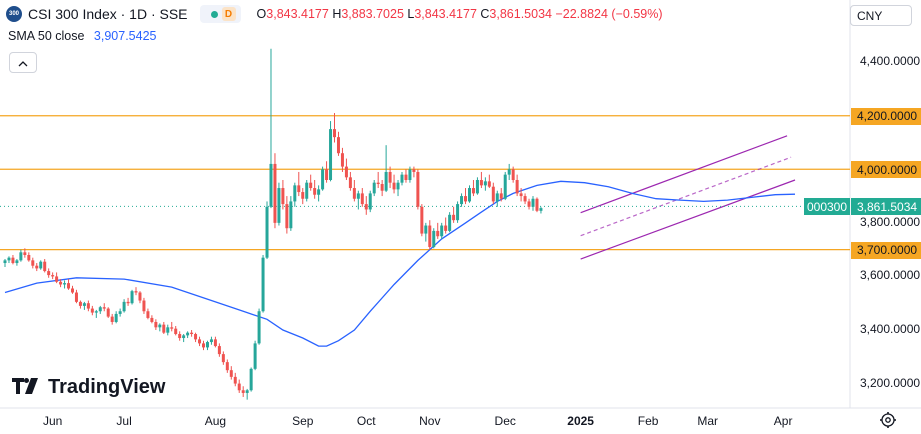 This screenshot has height=434, width=921. I want to click on sma-value: 3,907.5425, so click(125, 36).